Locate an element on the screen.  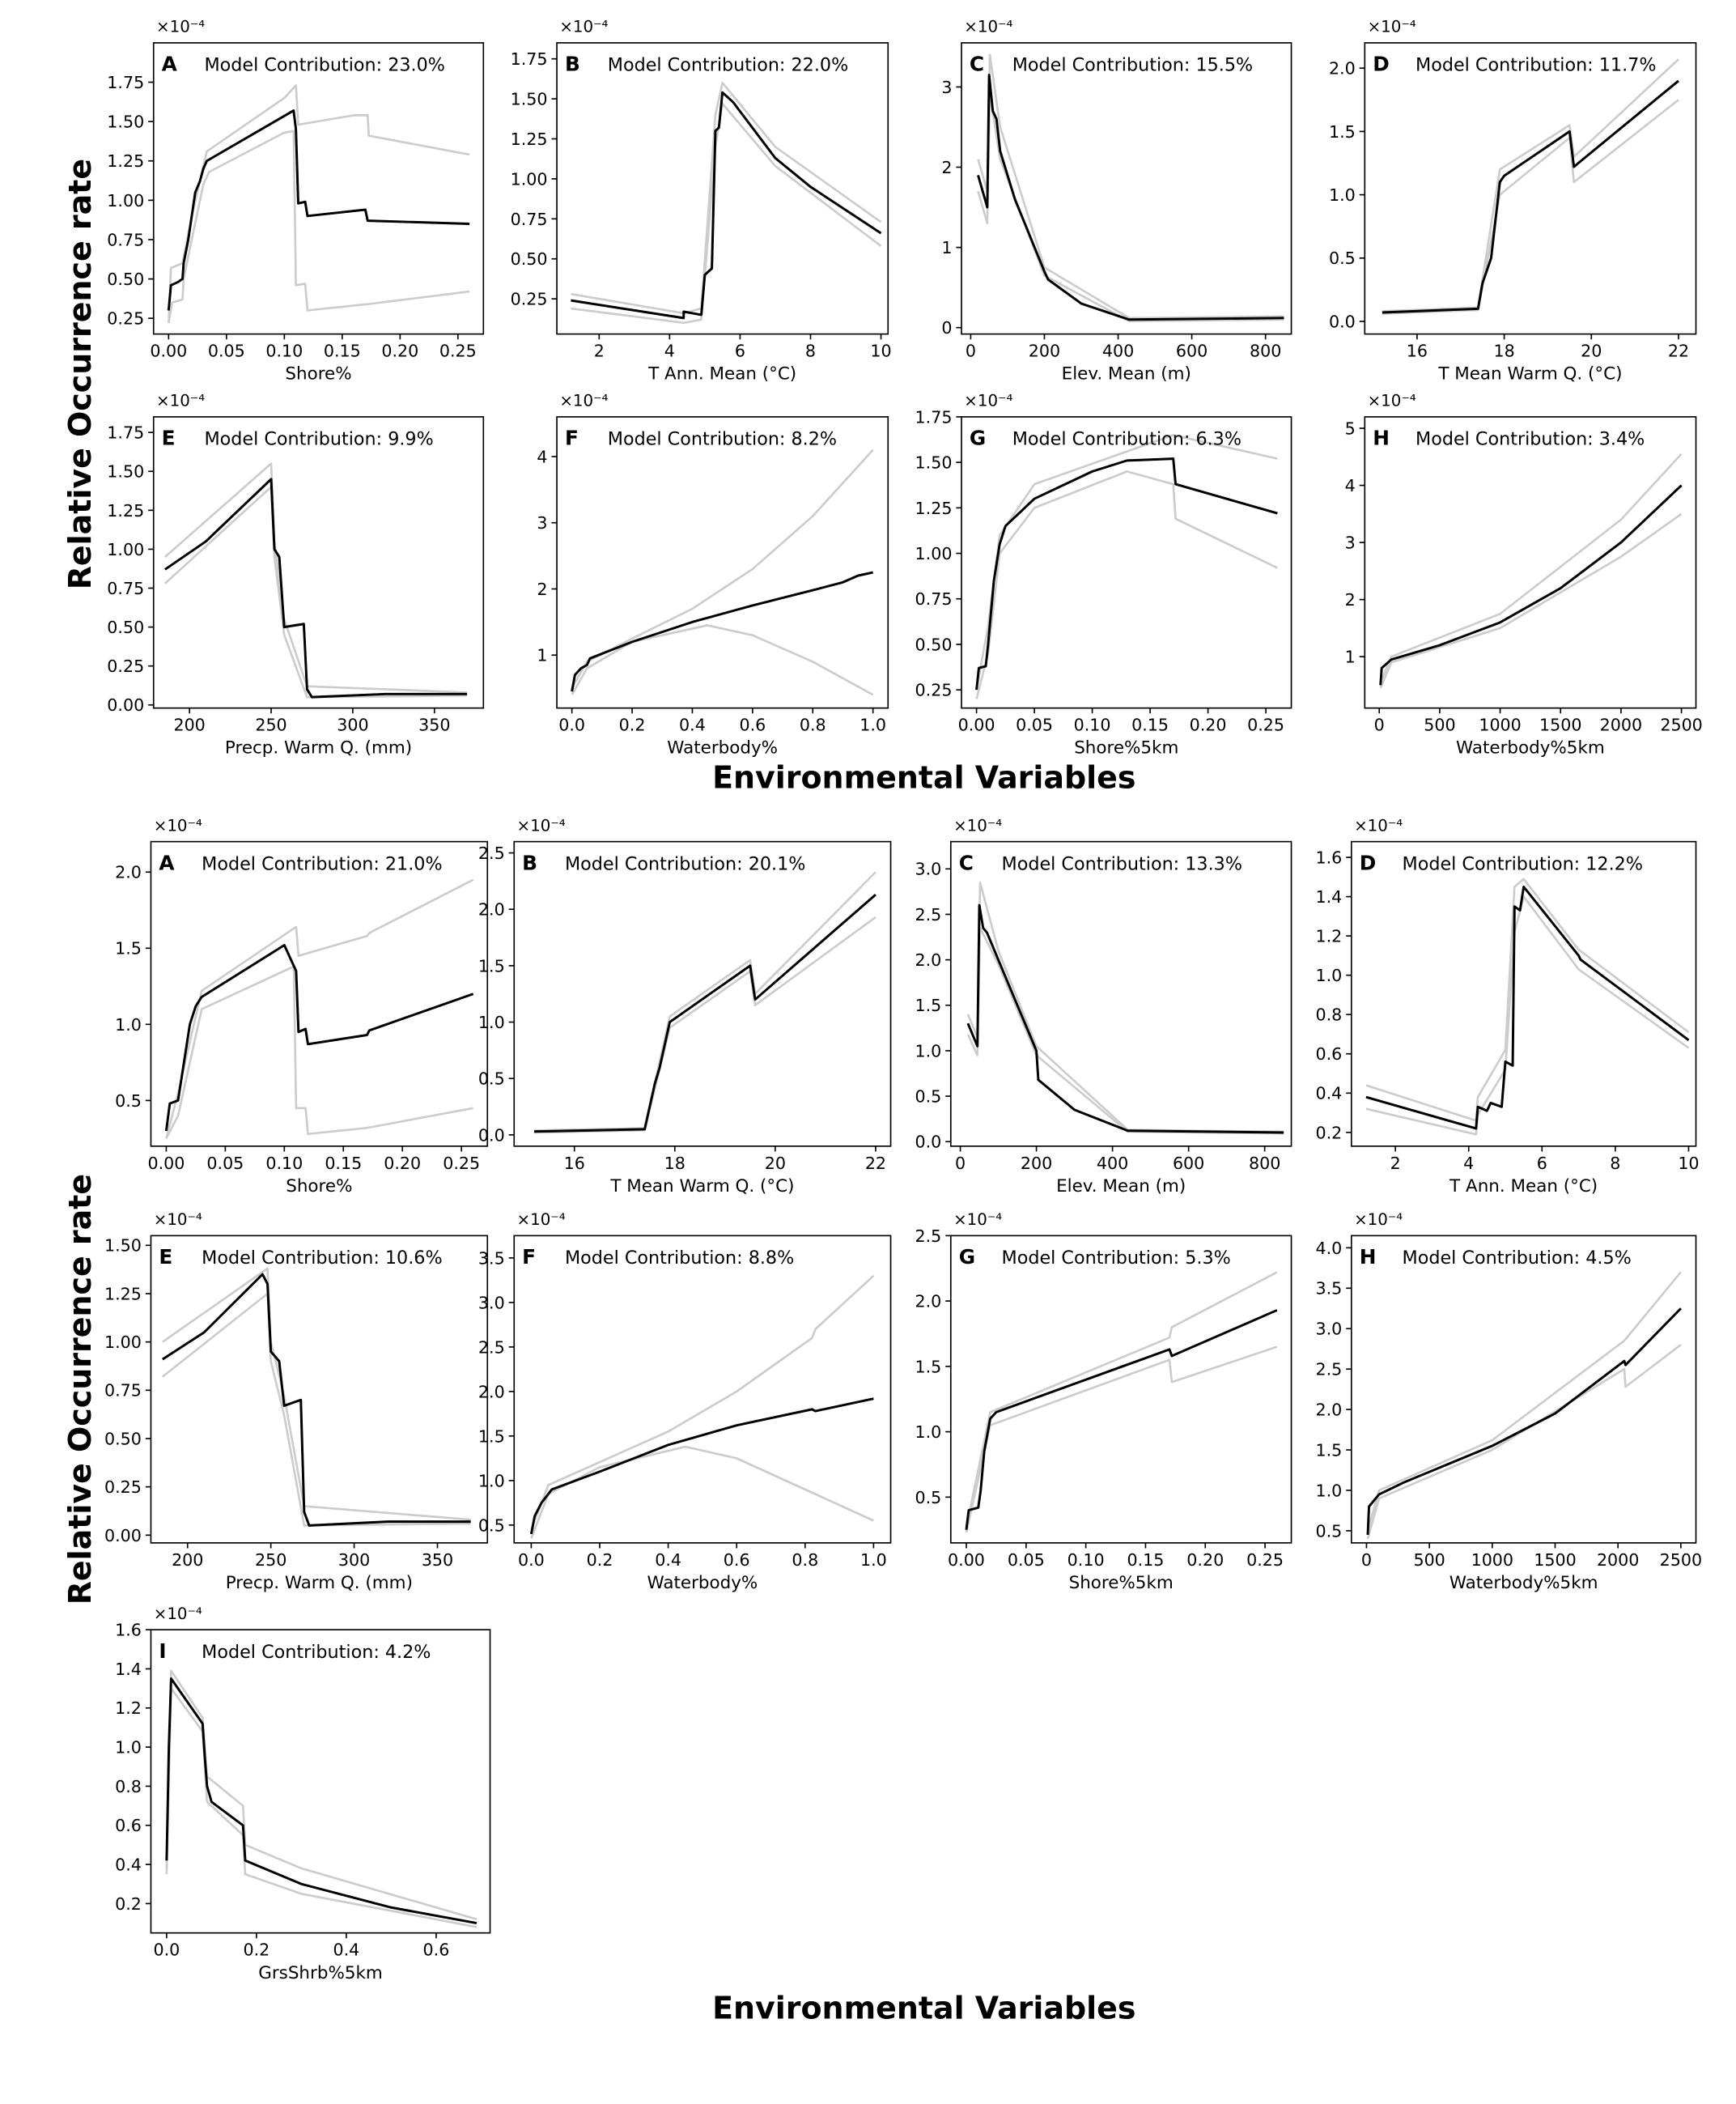
x-axis-label: T Mean Warm Q. (°C) is located at coordinates (701, 1186).